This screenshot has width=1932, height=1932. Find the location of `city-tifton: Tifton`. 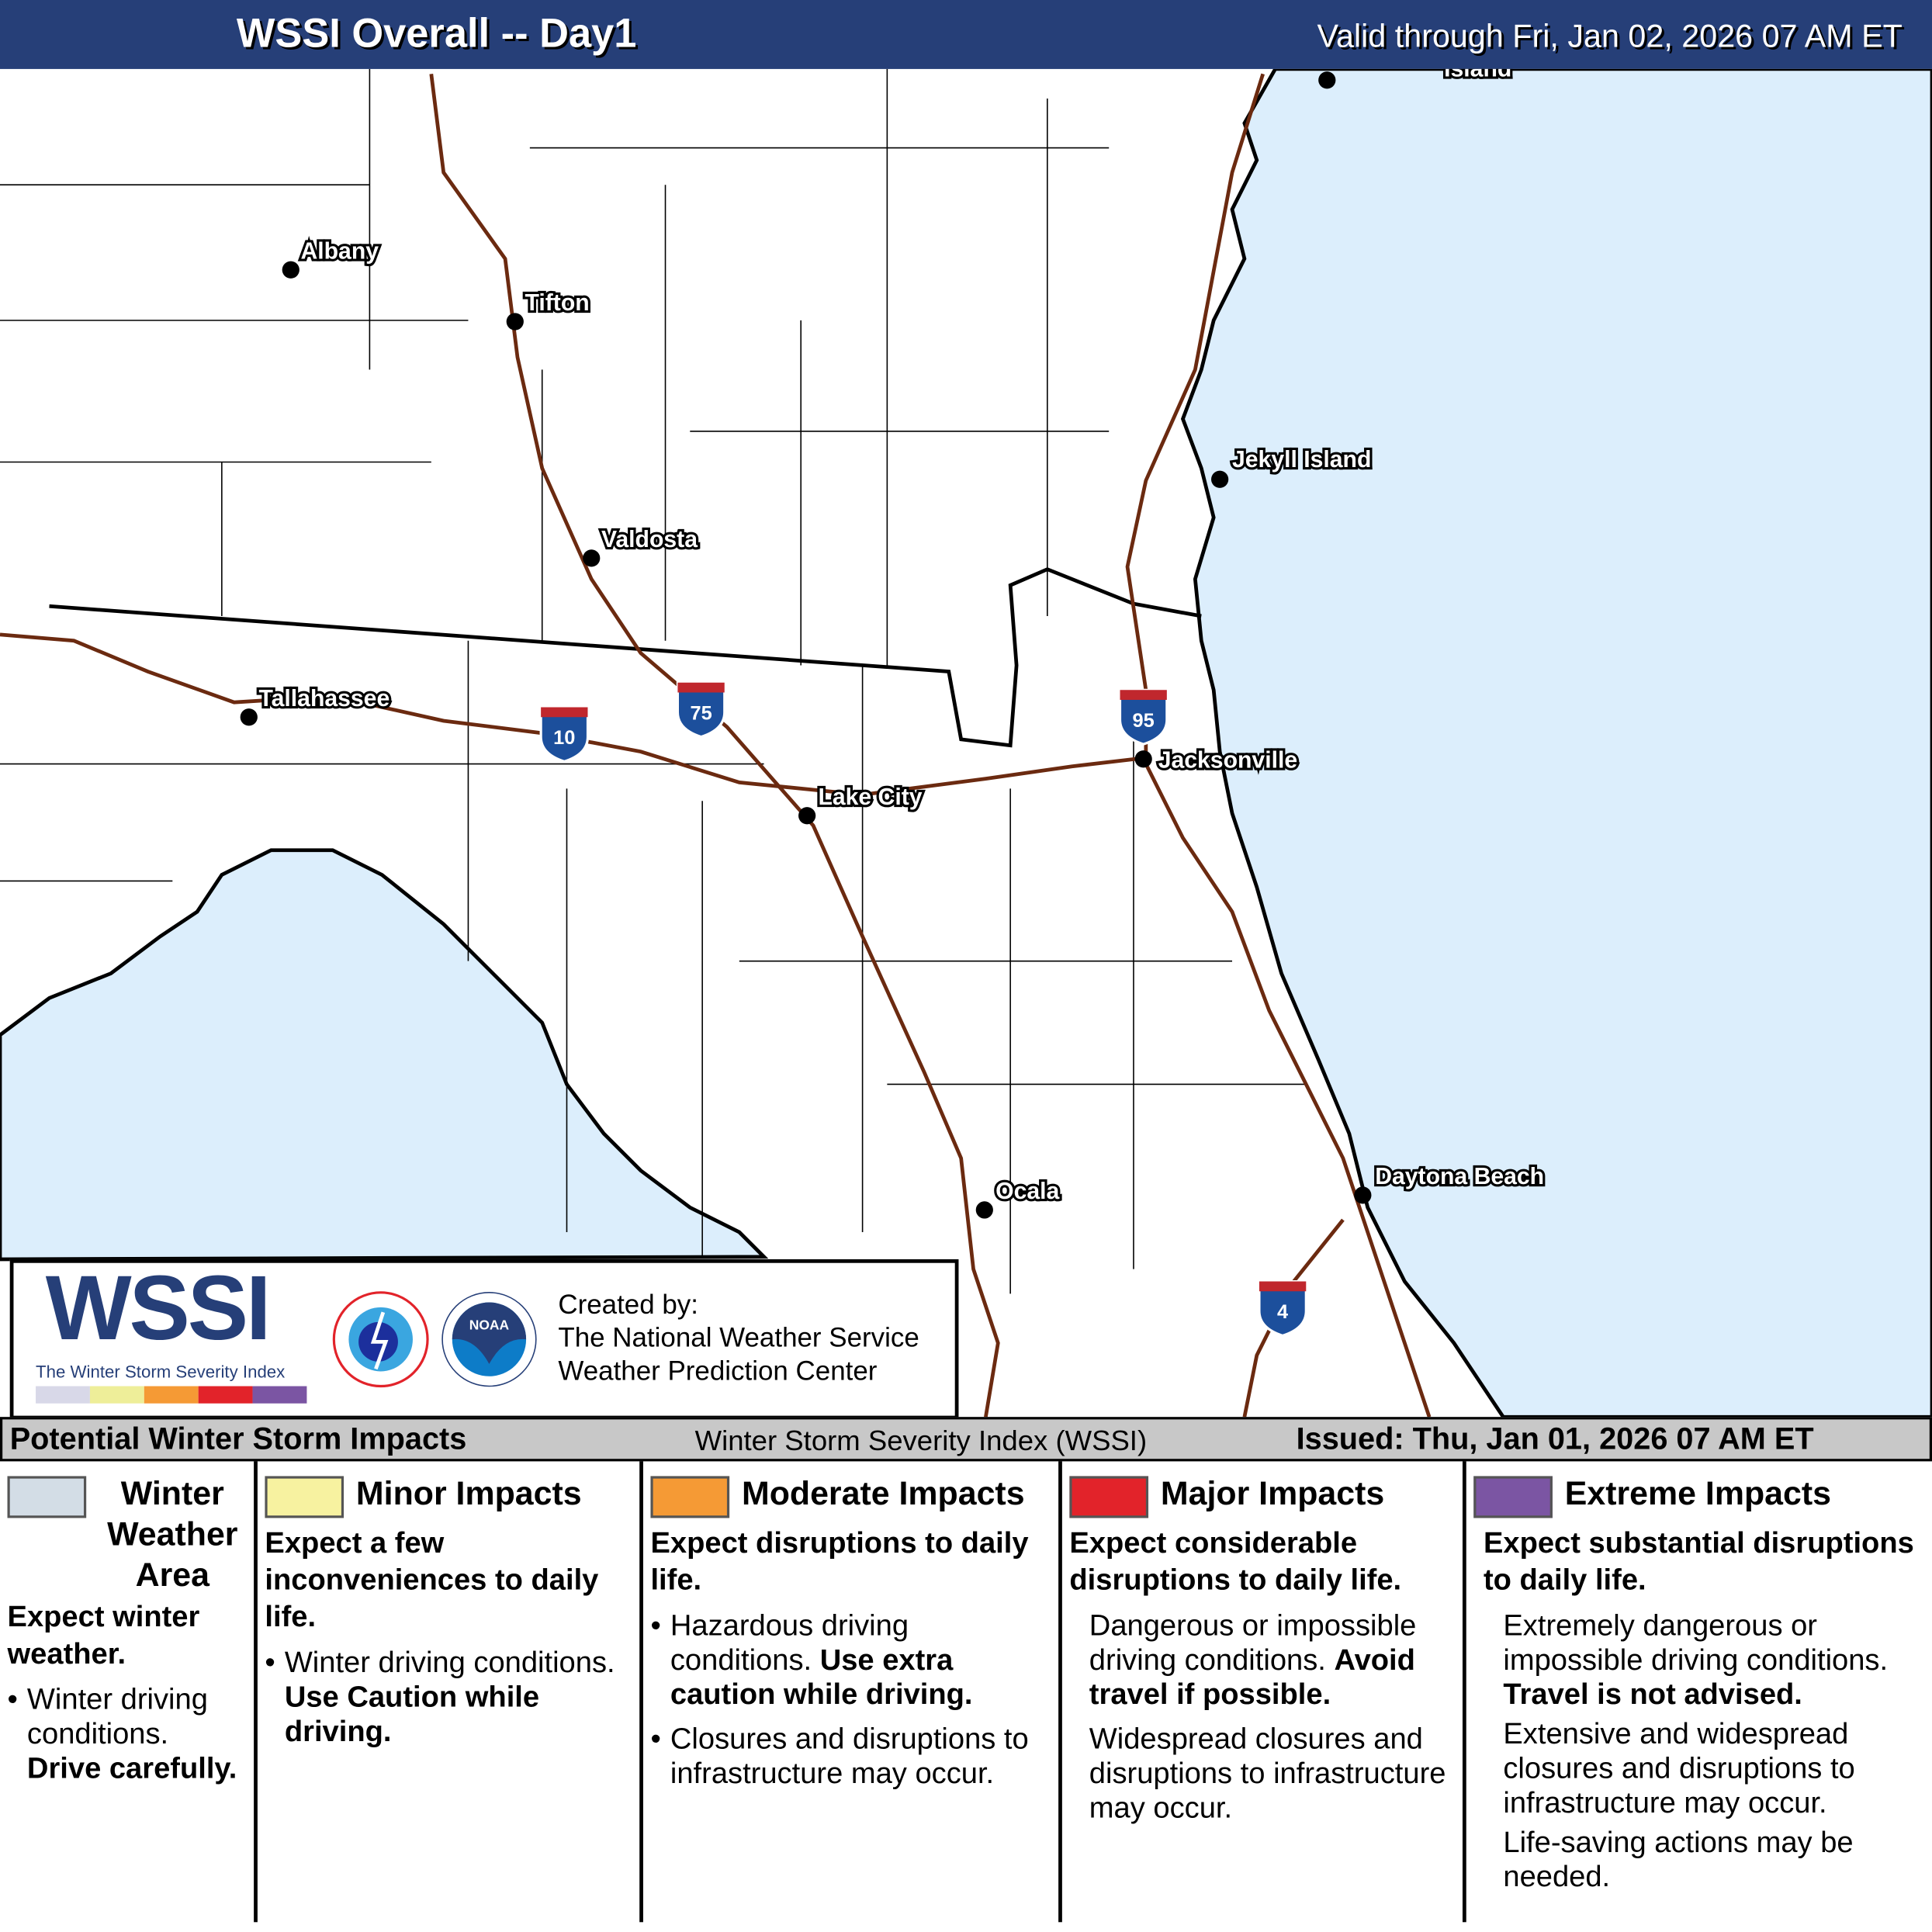

city-tifton: Tifton is located at coordinates (557, 303).